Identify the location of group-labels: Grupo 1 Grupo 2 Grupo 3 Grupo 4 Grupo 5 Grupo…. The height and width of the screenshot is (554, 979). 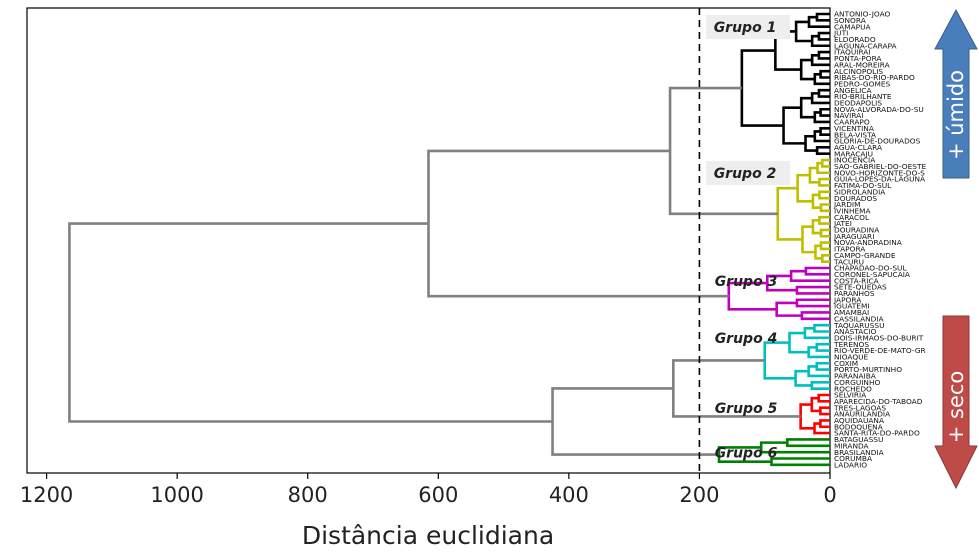
(748, 238).